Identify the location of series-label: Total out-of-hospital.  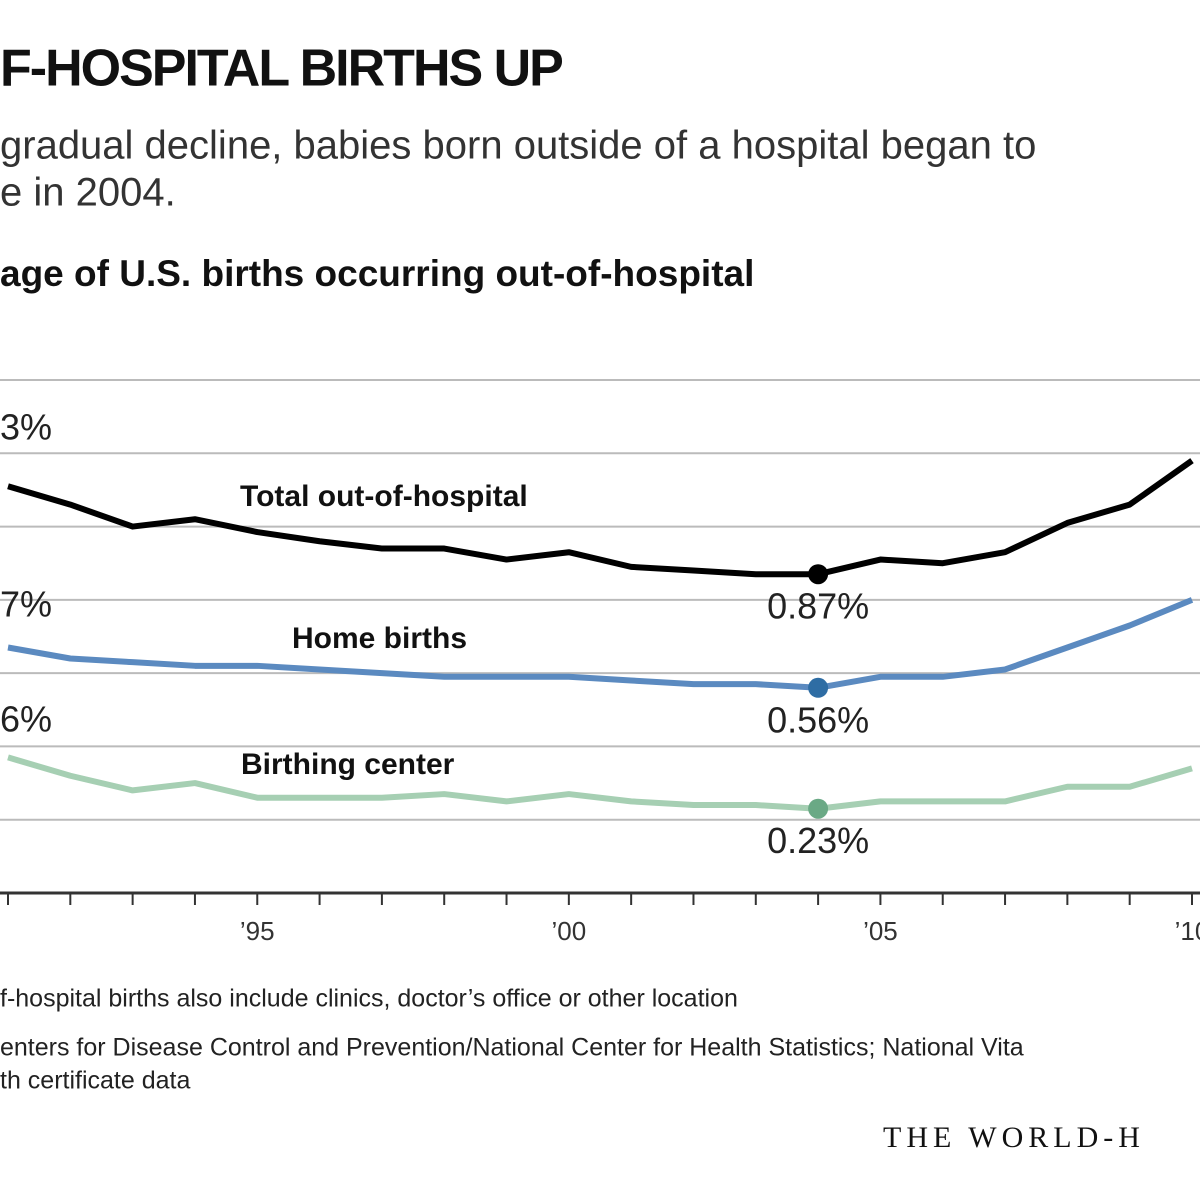
(384, 496).